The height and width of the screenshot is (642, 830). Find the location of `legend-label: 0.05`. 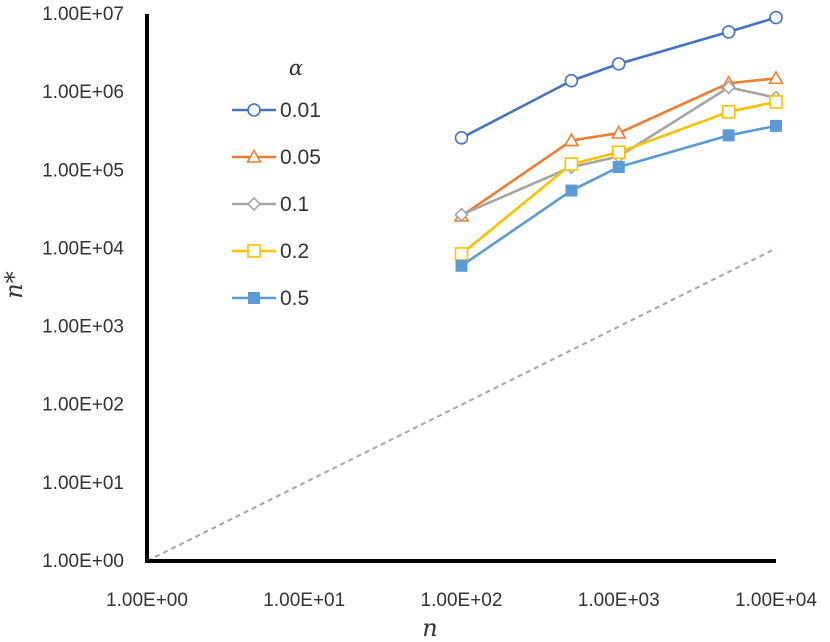

legend-label: 0.05 is located at coordinates (300, 157).